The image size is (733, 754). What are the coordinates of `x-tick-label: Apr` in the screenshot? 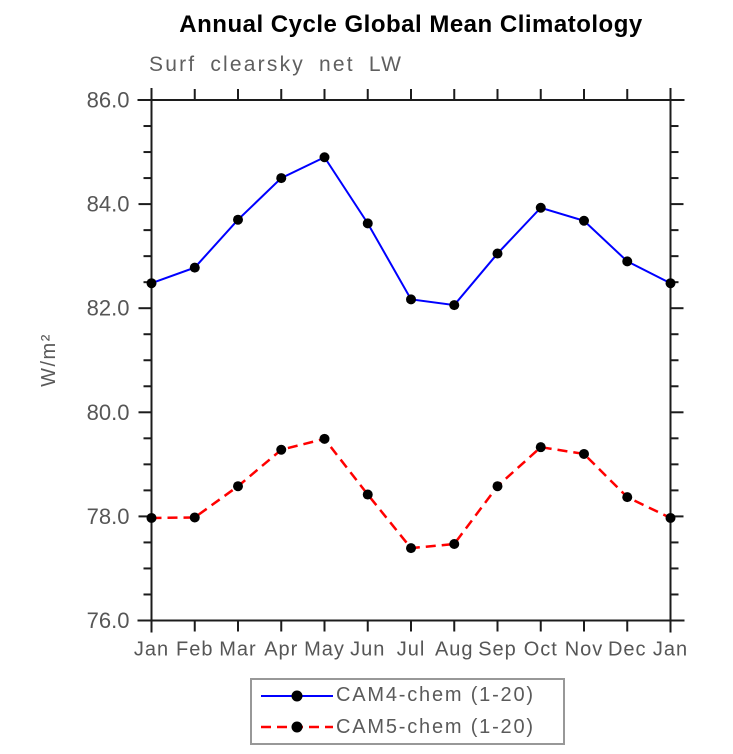 It's located at (281, 650).